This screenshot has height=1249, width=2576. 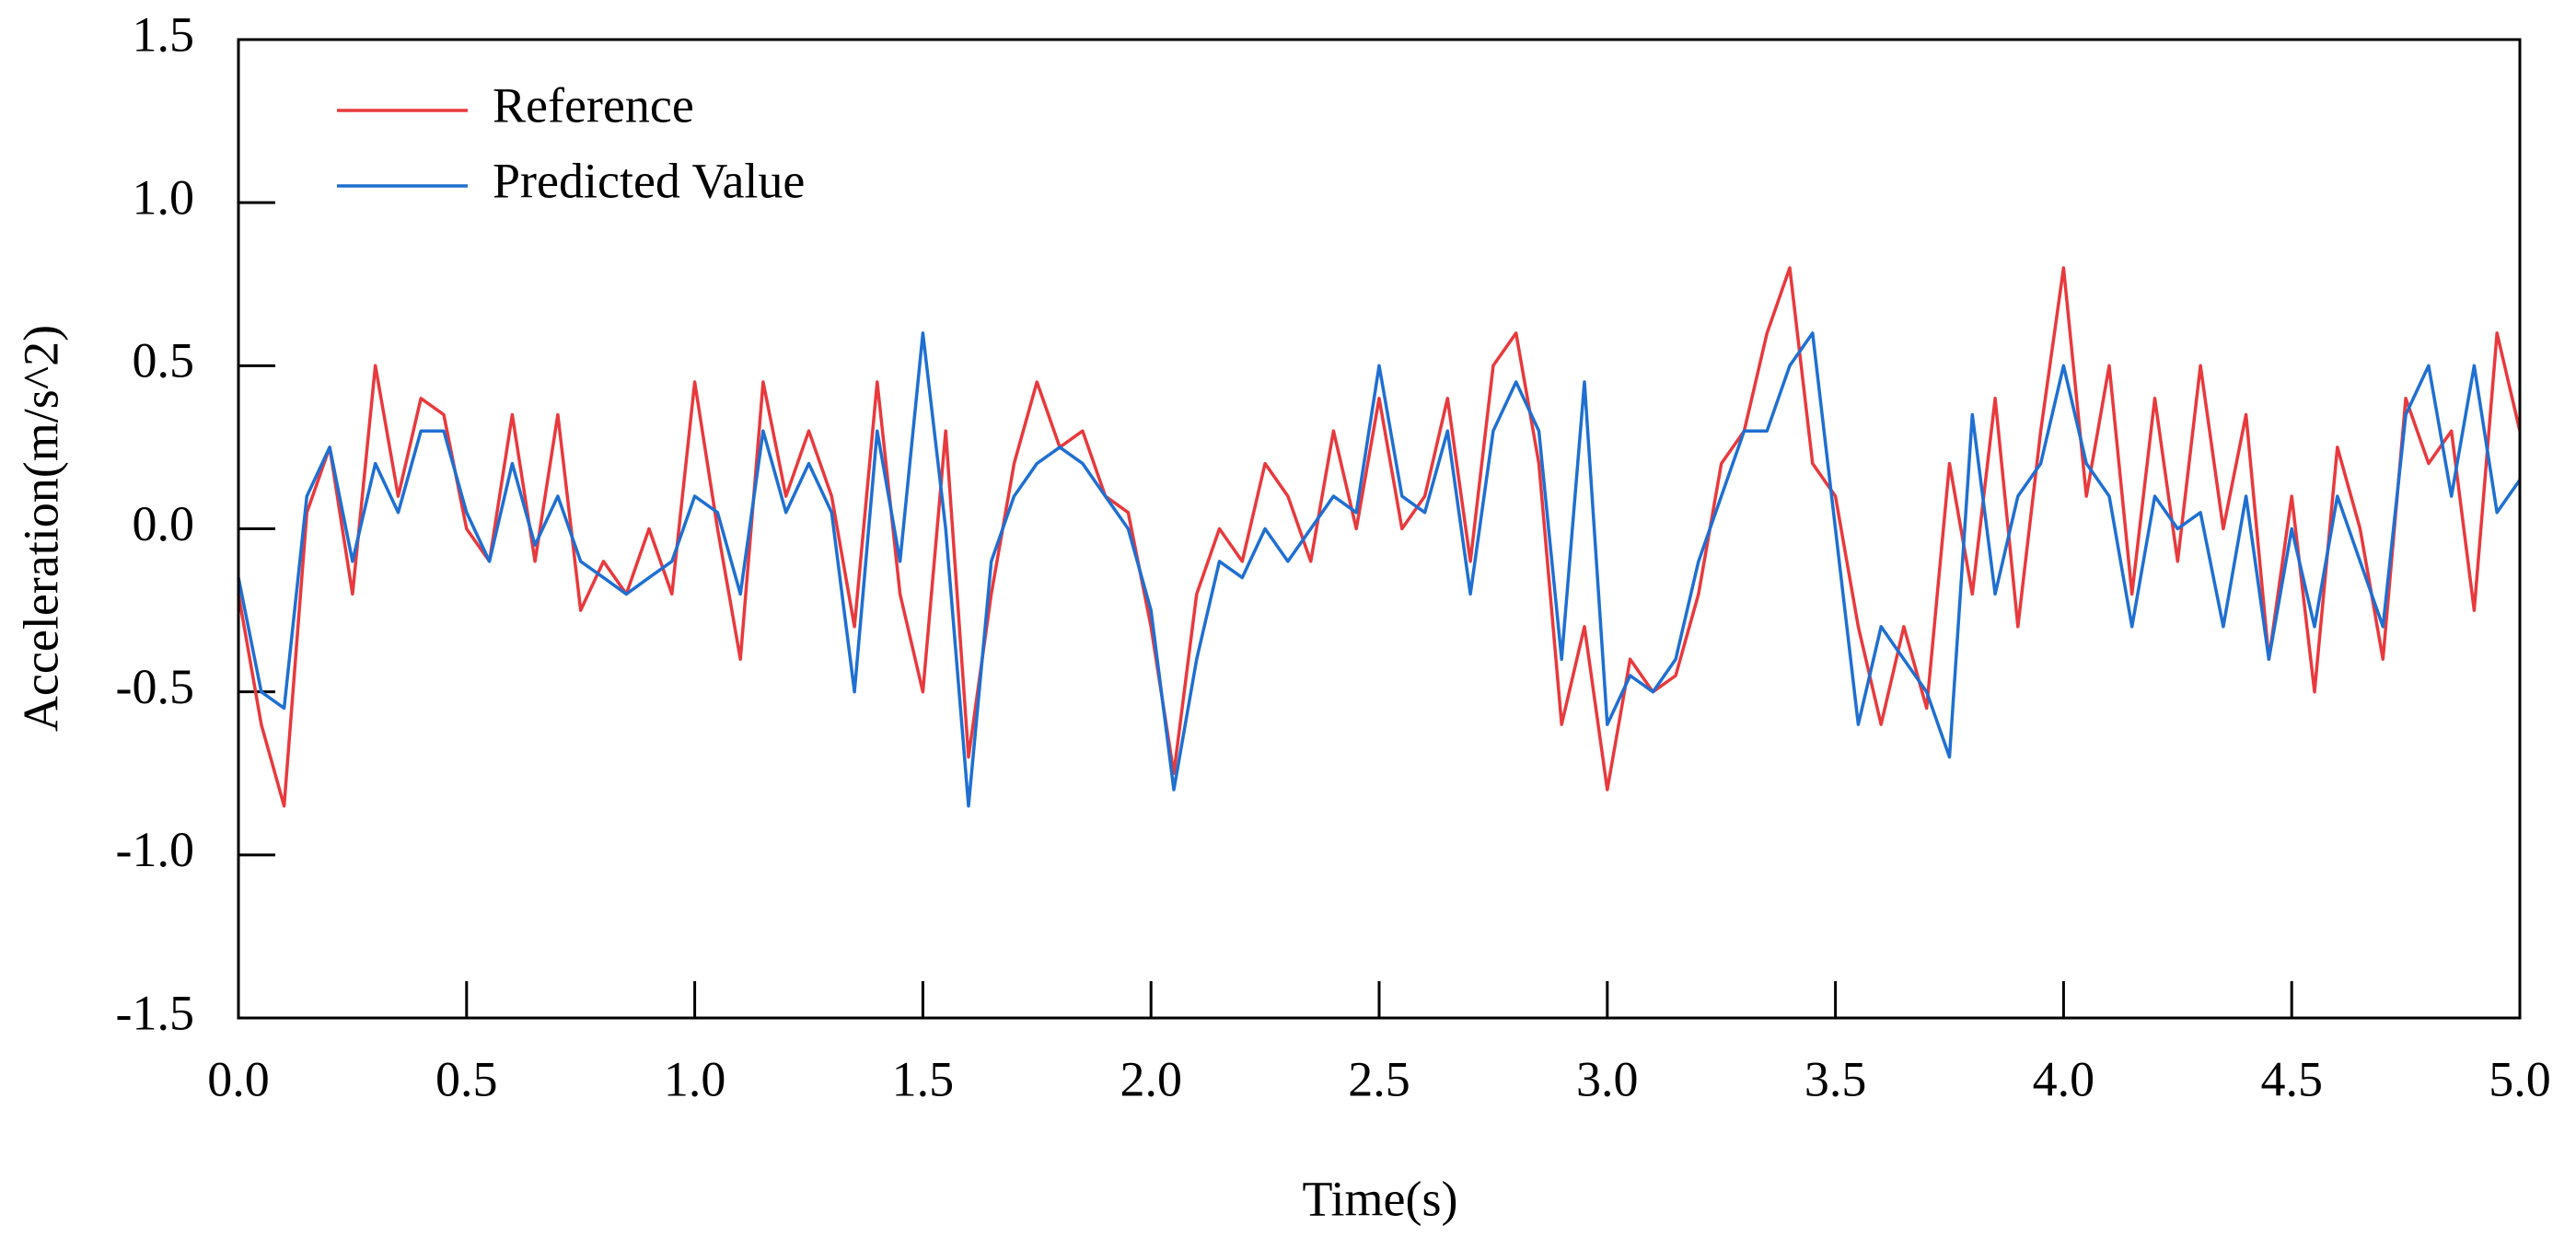 What do you see at coordinates (1379, 1078) in the screenshot?
I see `x-tick-label: 2.5` at bounding box center [1379, 1078].